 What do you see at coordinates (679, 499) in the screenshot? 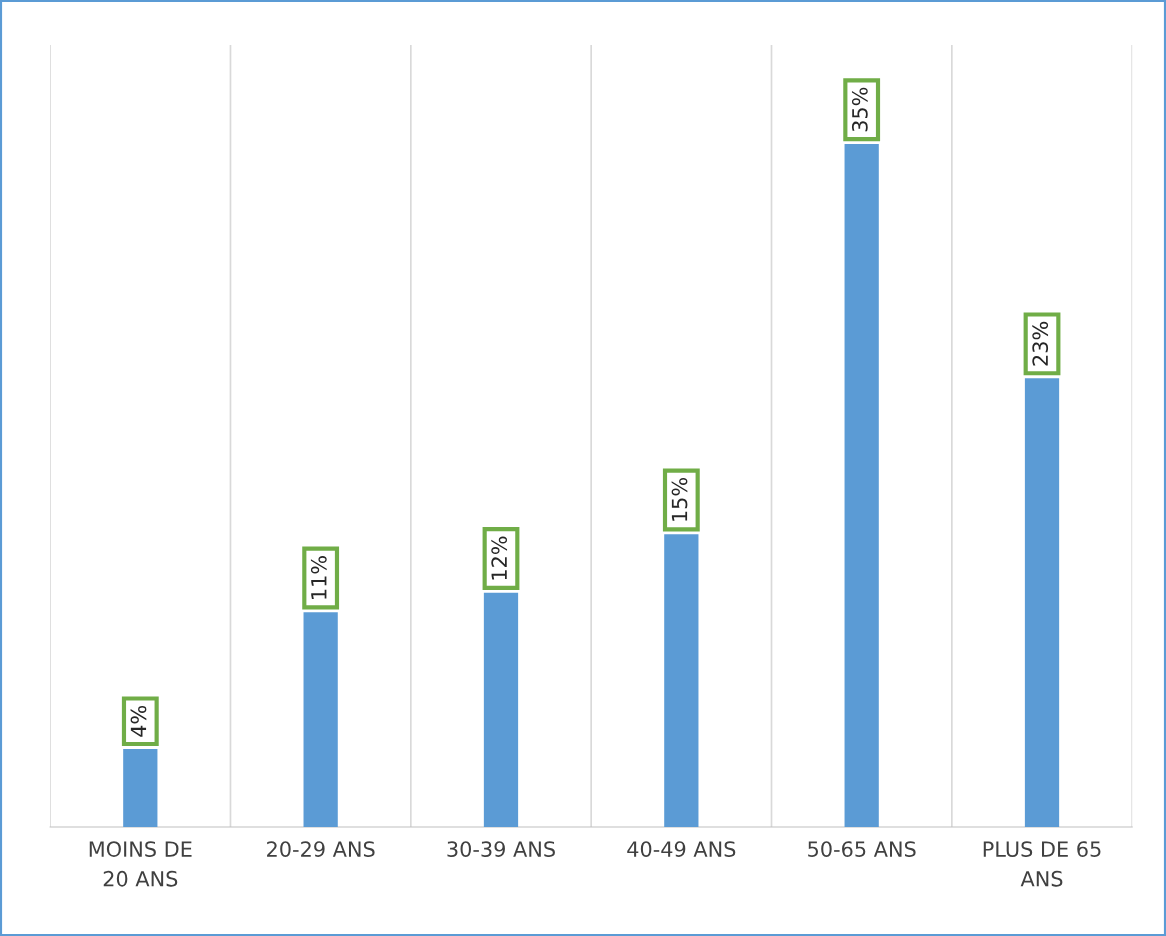
I see `data-label: 15%` at bounding box center [679, 499].